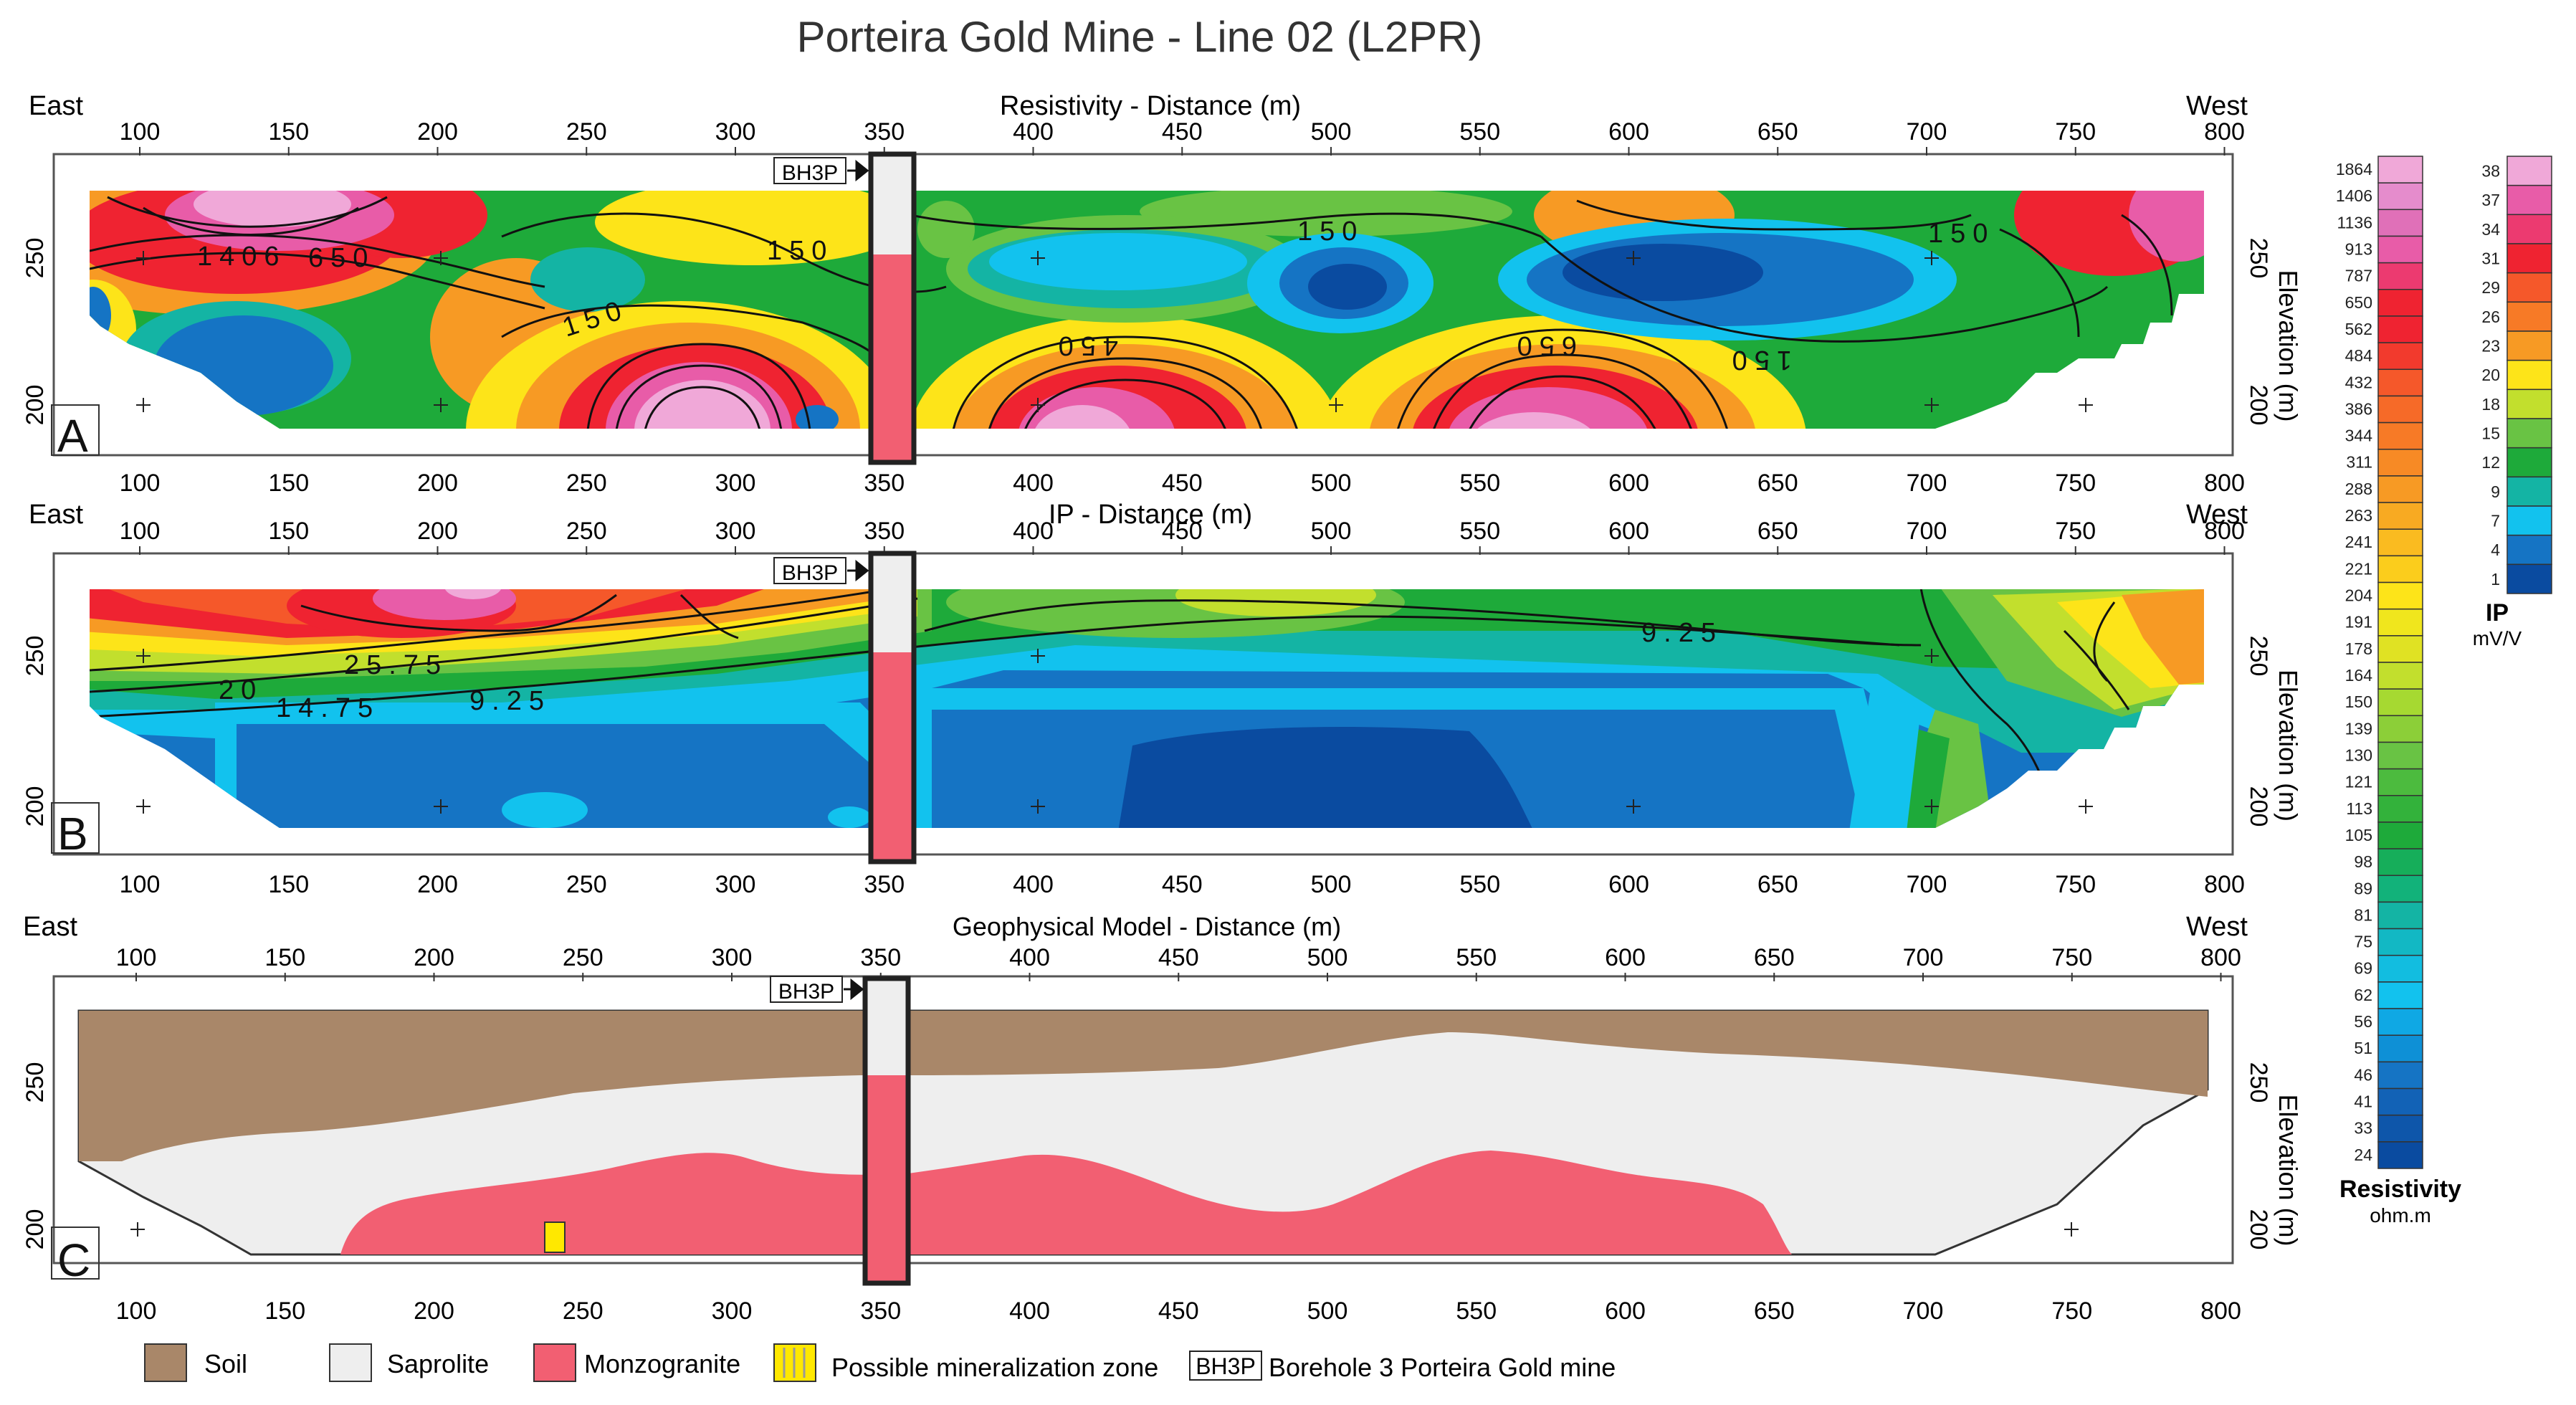 This screenshot has height=1405, width=2576. What do you see at coordinates (662, 1363) in the screenshot?
I see `legend-label-monzogranite: Monzogranite` at bounding box center [662, 1363].